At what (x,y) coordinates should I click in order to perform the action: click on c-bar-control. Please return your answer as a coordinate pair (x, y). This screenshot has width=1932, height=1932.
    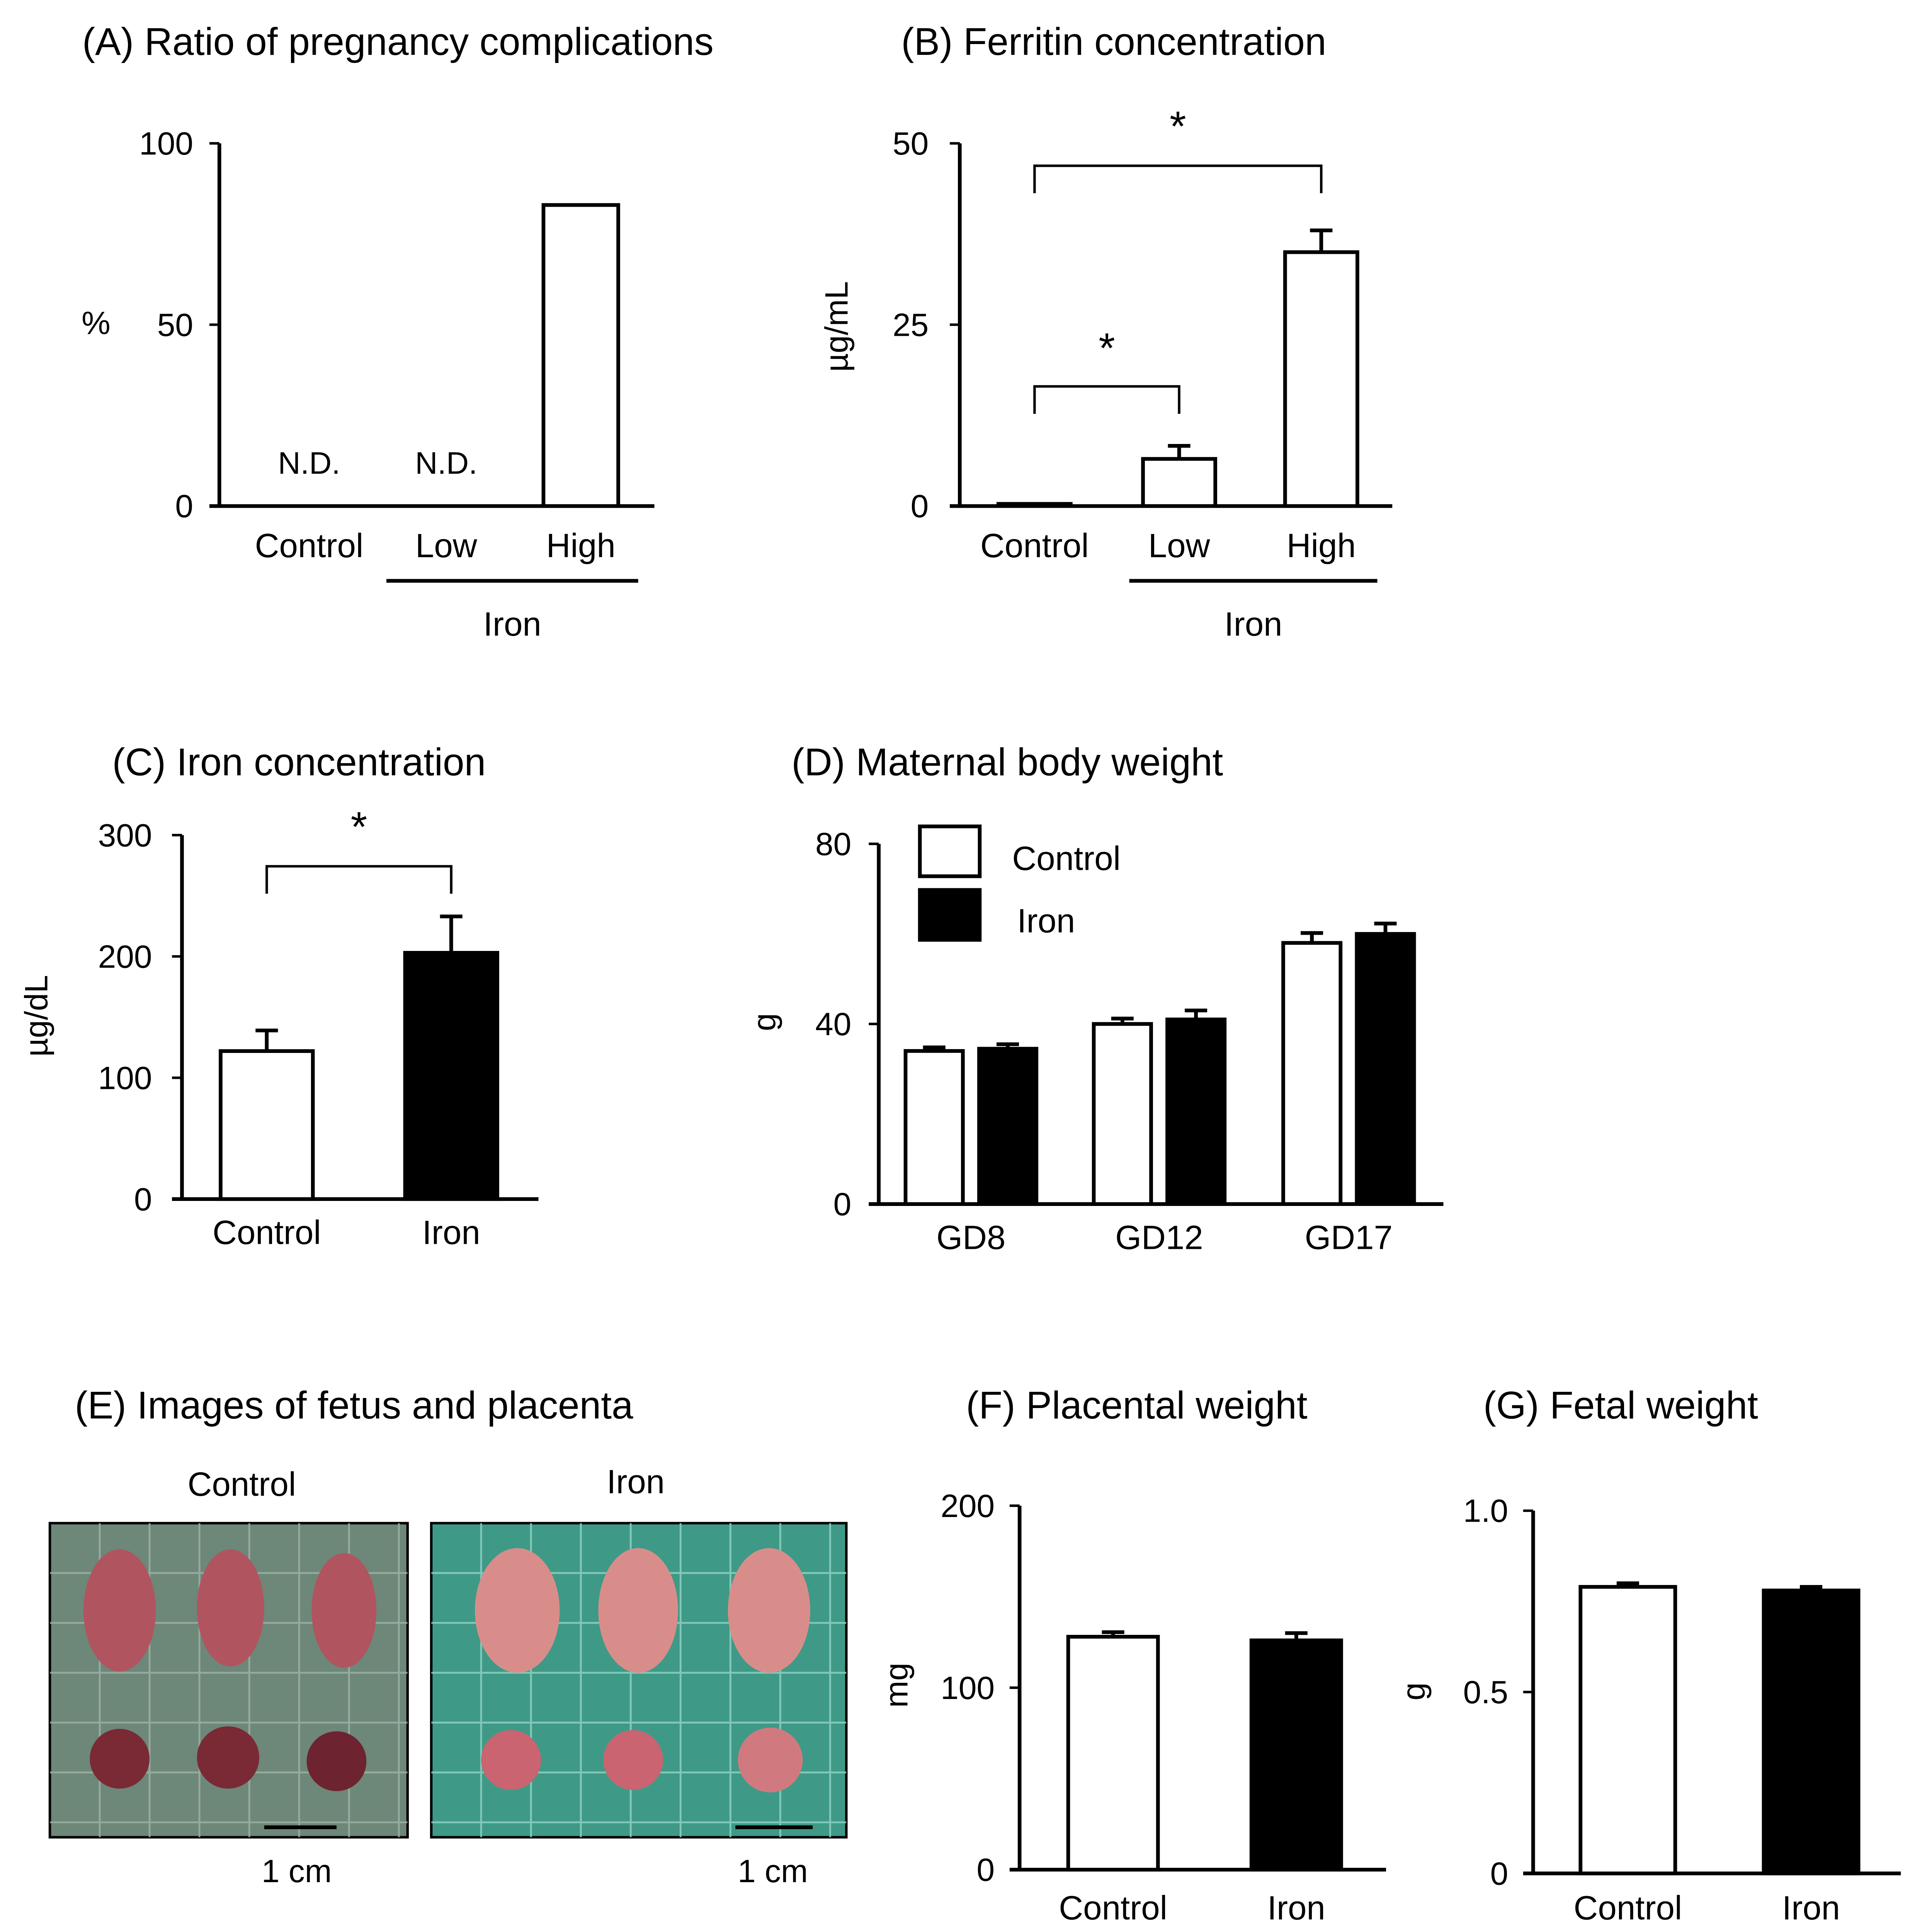
    Looking at the image, I should click on (267, 1125).